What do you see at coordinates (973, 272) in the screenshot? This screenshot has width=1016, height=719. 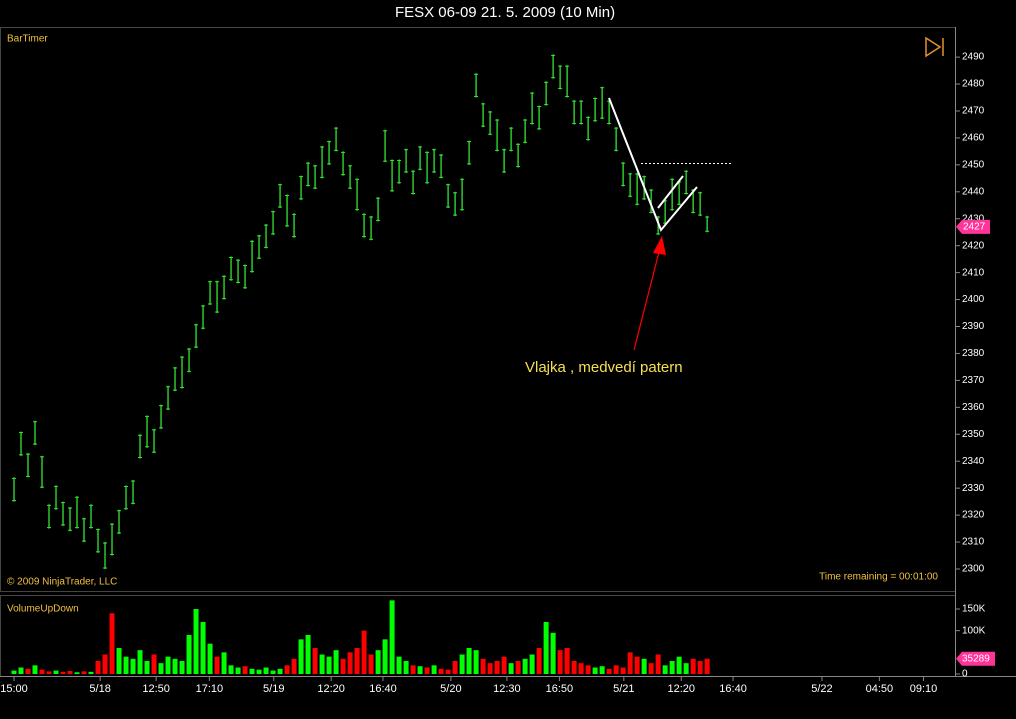 I see `y-tick-label: 2410` at bounding box center [973, 272].